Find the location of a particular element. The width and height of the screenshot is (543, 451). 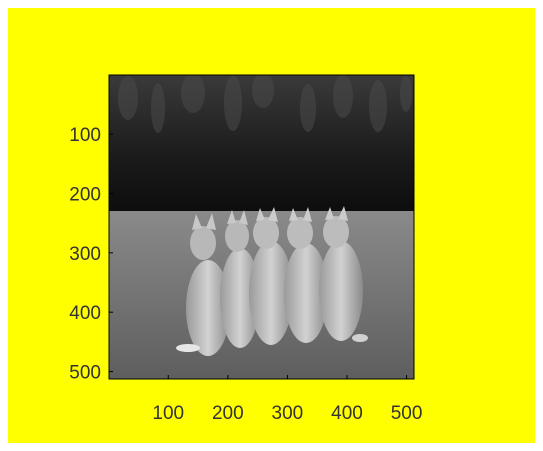

x-axis: 100 200 300 400 500 is located at coordinates (287, 399).